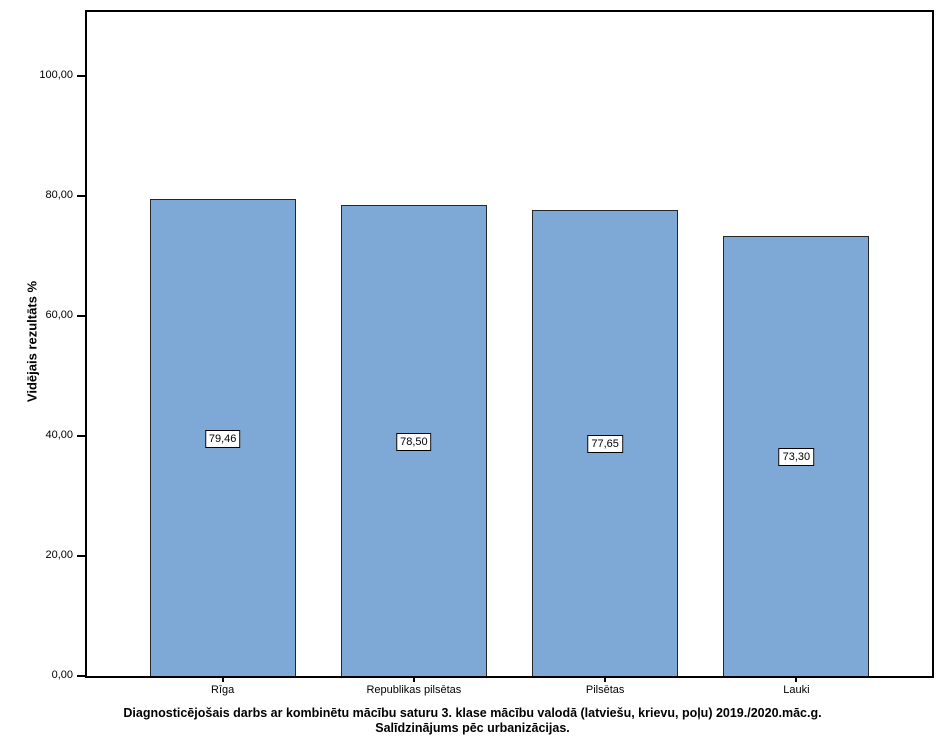  Describe the element at coordinates (62, 675) in the screenshot. I see `y-axis-tick-label: 0,00` at that location.